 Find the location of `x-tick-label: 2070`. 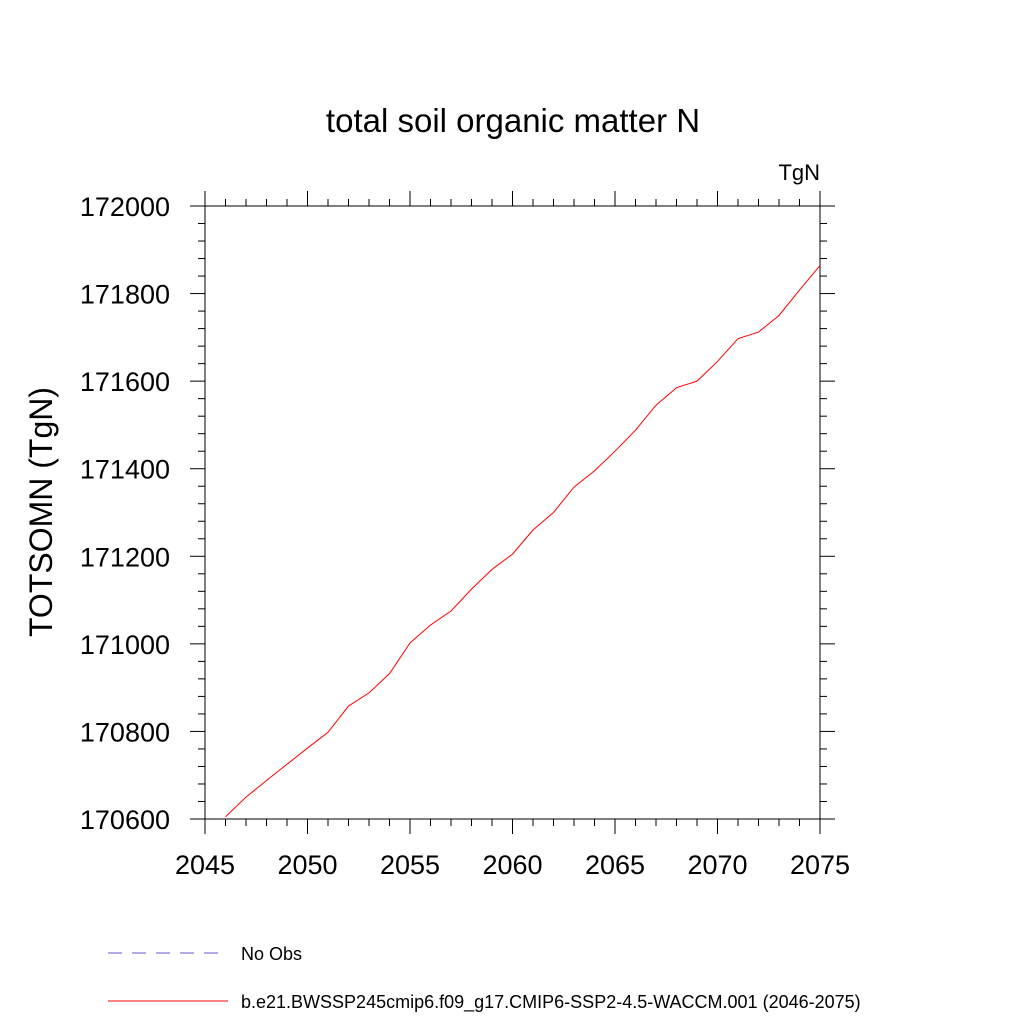

x-tick-label: 2070 is located at coordinates (717, 865).